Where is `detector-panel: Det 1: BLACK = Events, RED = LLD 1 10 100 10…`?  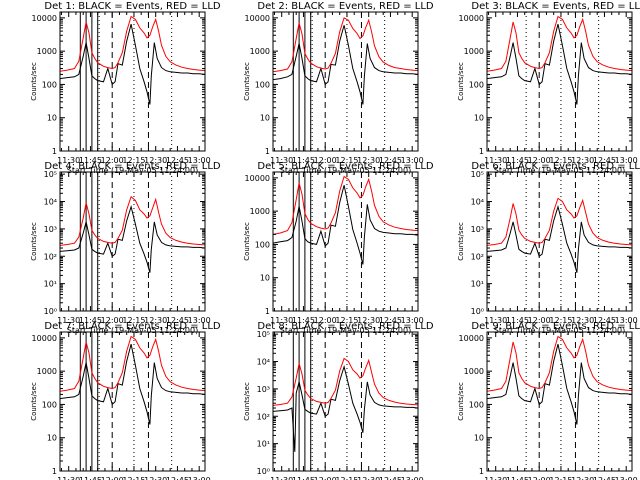 detector-panel: Det 1: BLACK = Events, RED = LLD 1 10 100 10… is located at coordinates (125, 88).